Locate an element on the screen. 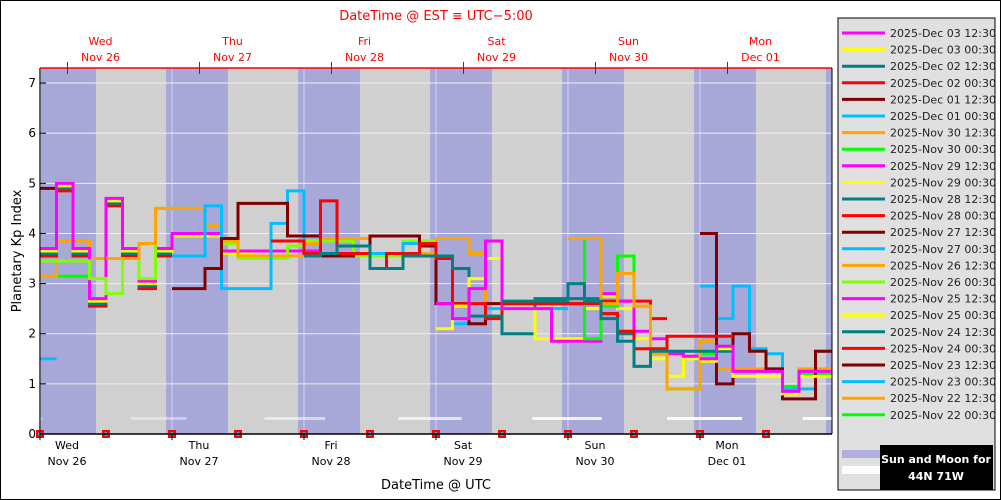  legend-label: 2025-Nov 24 12:30 is located at coordinates (943, 332).